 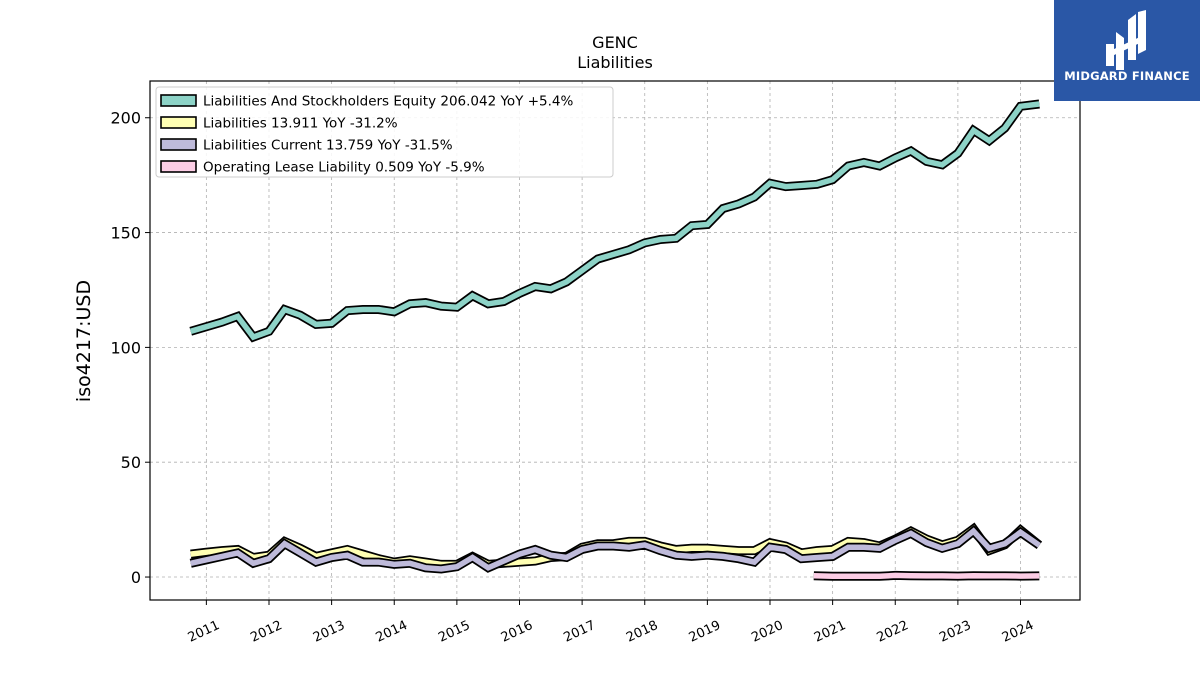 I want to click on brand-logo: MIDGARD FINANCE, so click(x=1127, y=50).